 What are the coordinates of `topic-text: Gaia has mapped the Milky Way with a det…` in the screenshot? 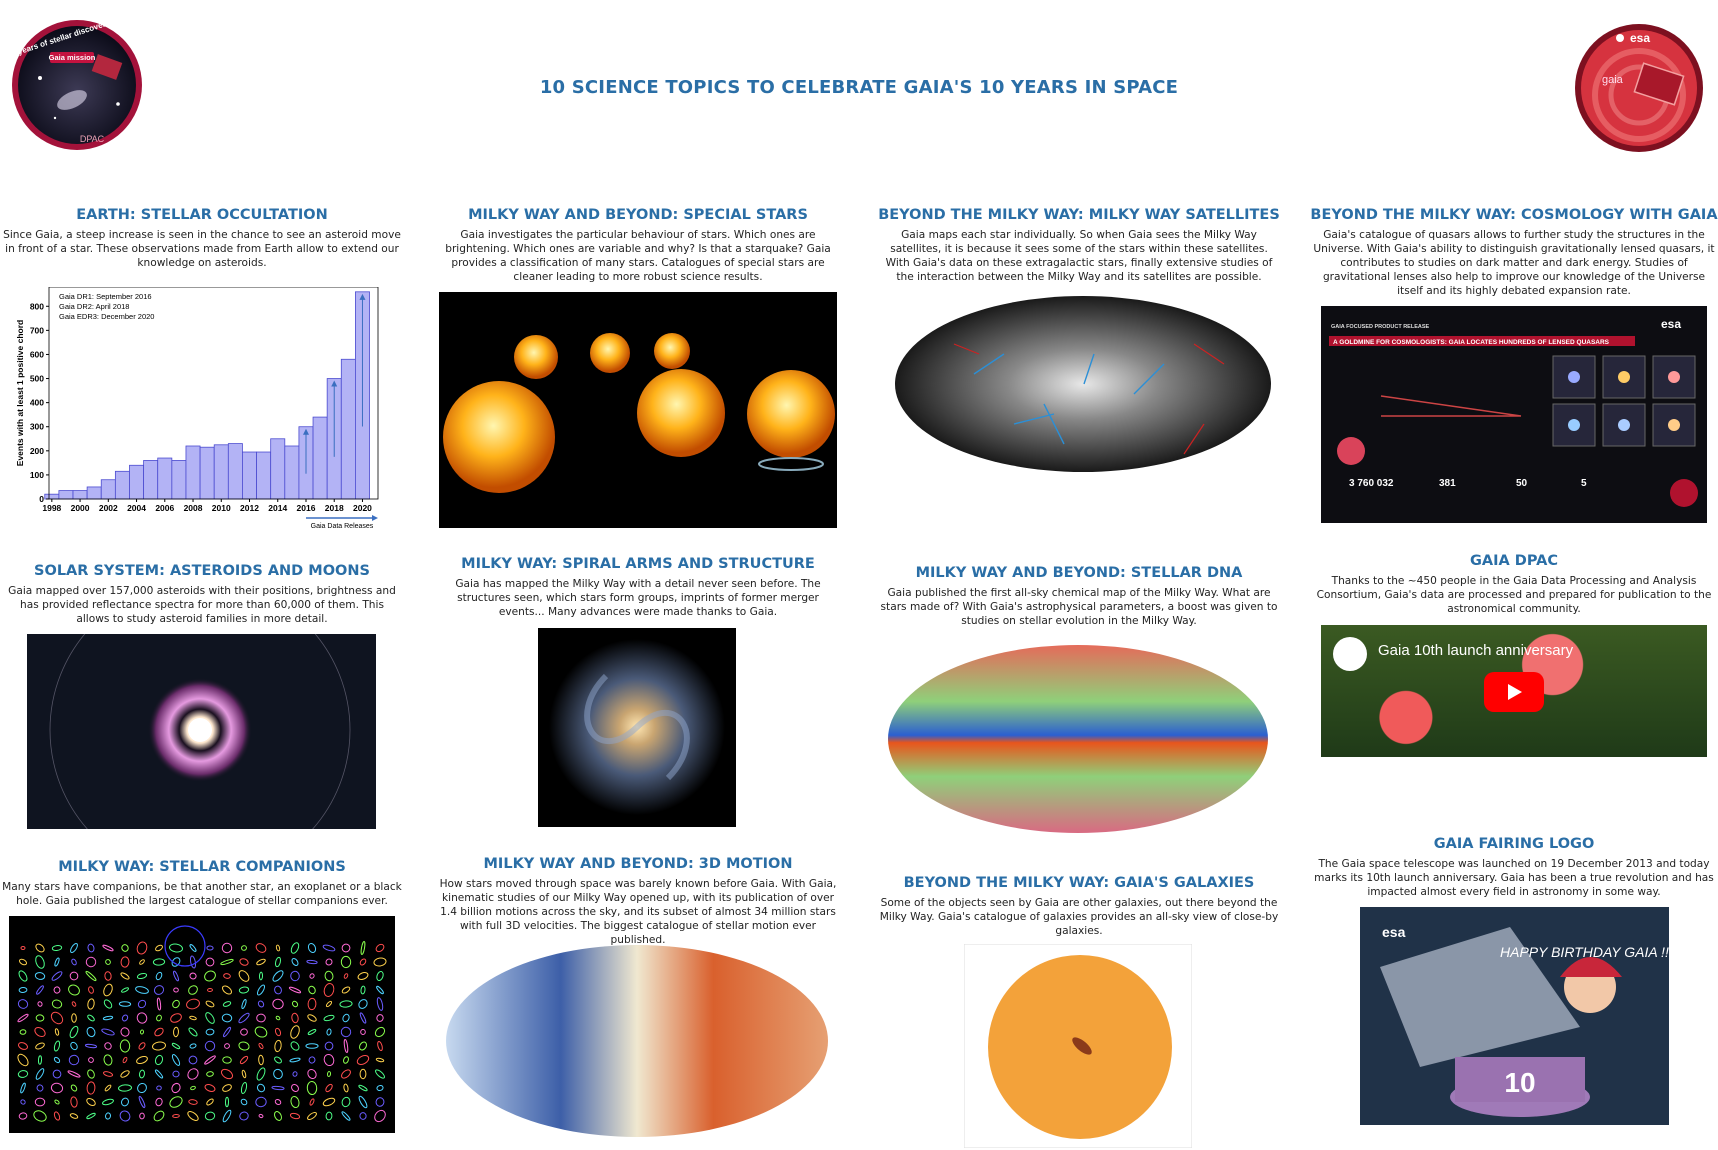 It's located at (638, 598).